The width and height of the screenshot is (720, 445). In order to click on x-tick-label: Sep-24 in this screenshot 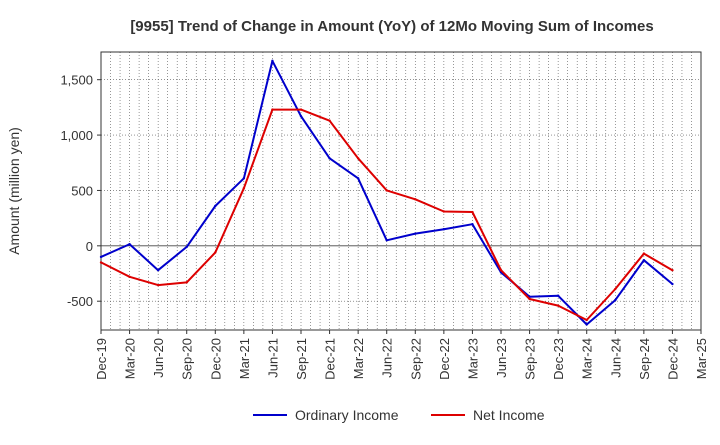, I will do `click(644, 359)`.